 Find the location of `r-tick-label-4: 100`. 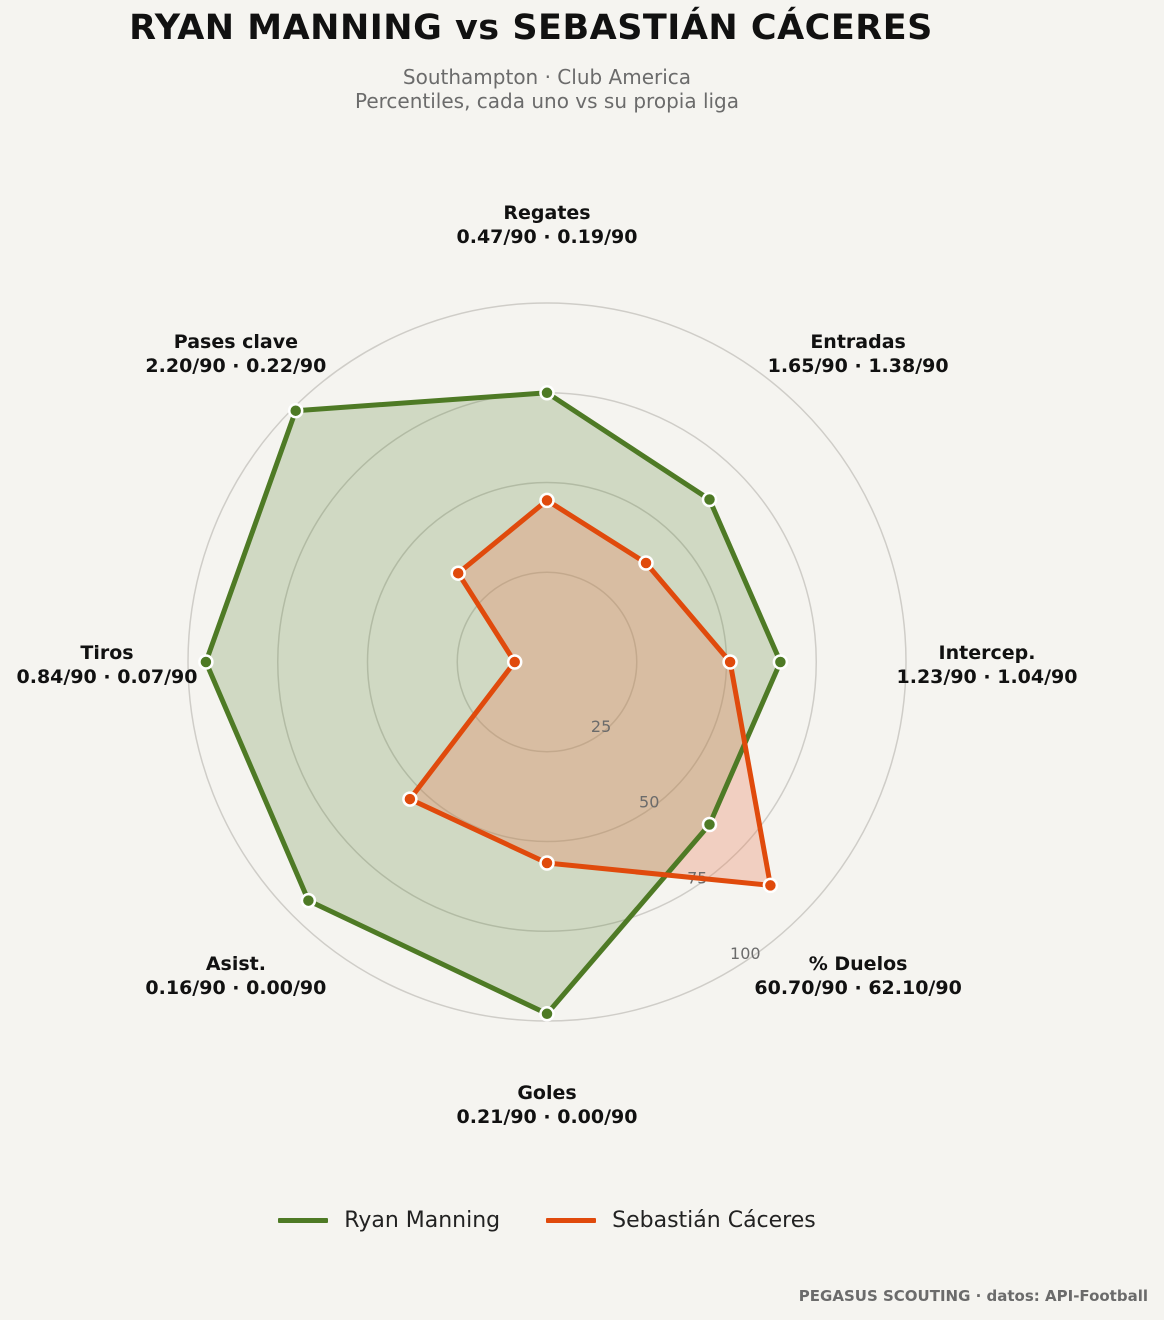

r-tick-label-4: 100 is located at coordinates (745, 953).